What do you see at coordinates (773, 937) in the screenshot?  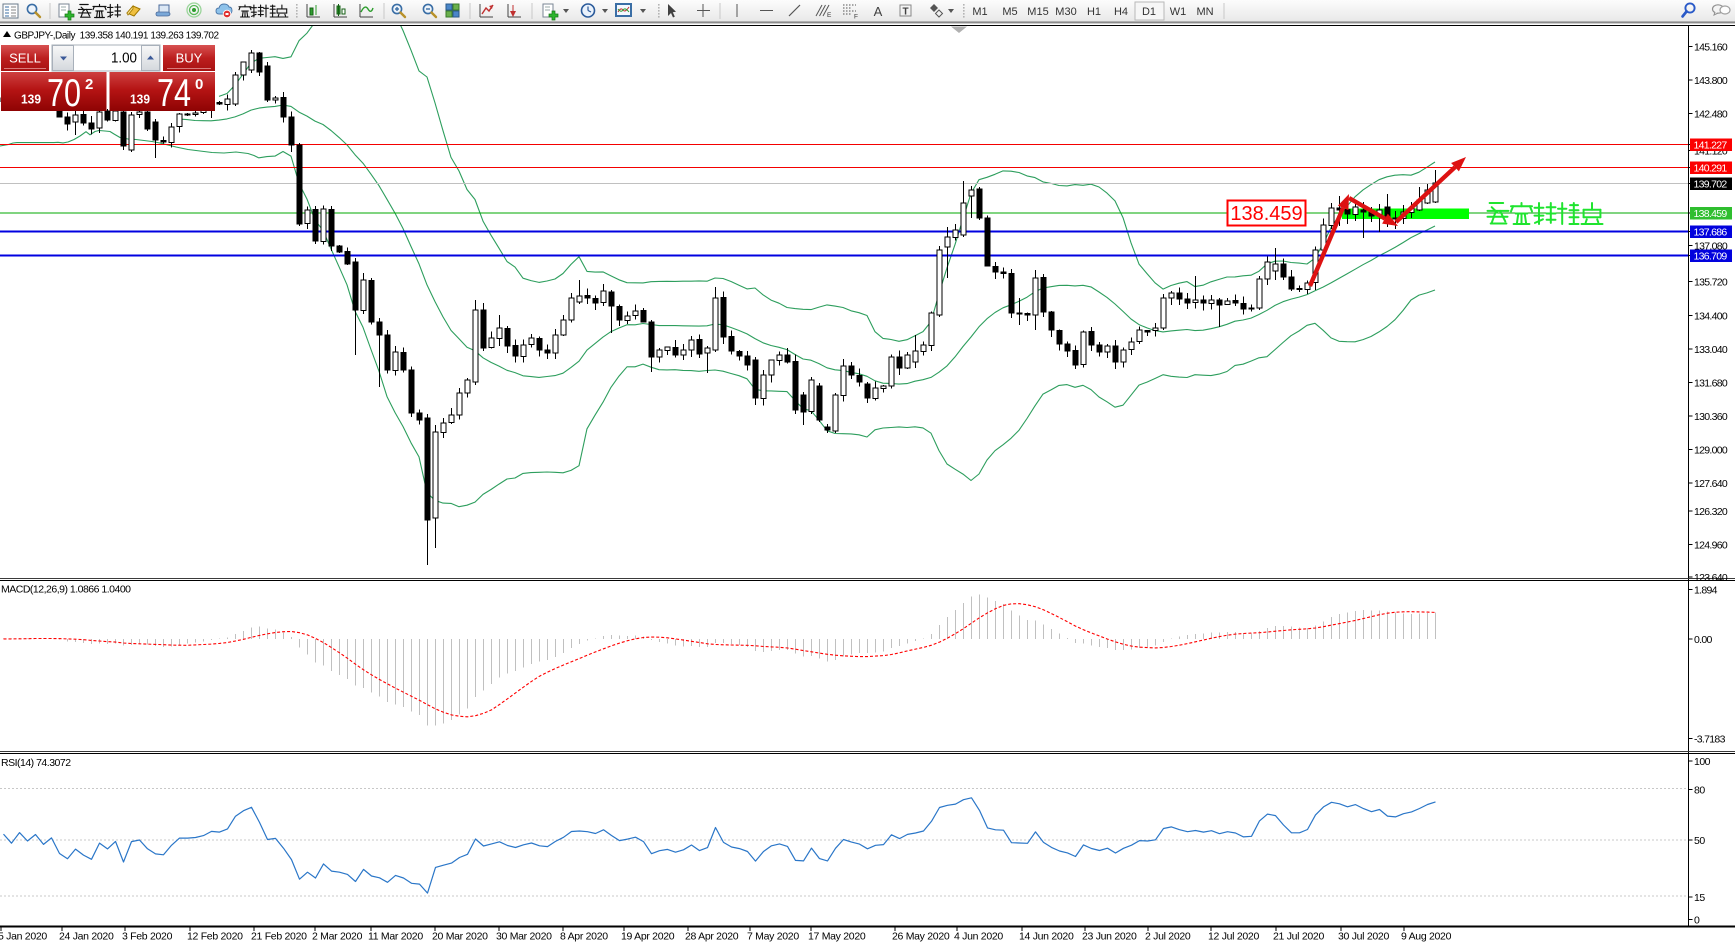 I see `svg-text: 7 May 2020` at bounding box center [773, 937].